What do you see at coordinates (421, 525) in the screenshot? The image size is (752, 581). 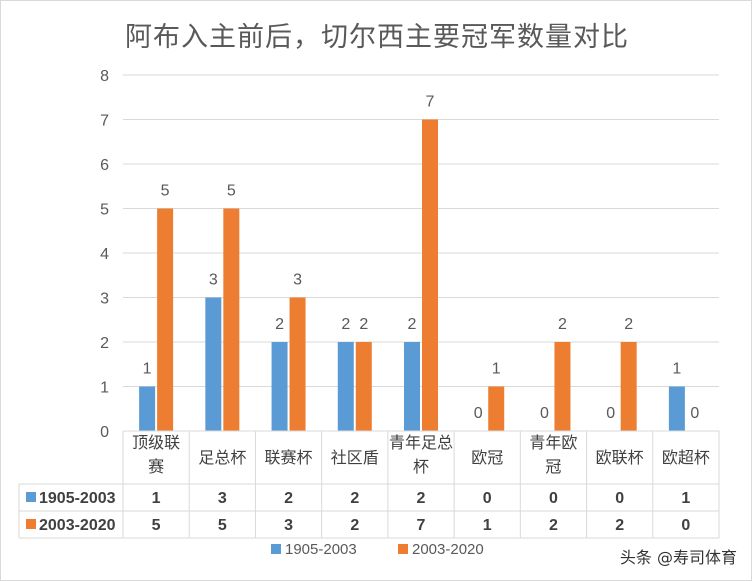 I see `table-cell: 7` at bounding box center [421, 525].